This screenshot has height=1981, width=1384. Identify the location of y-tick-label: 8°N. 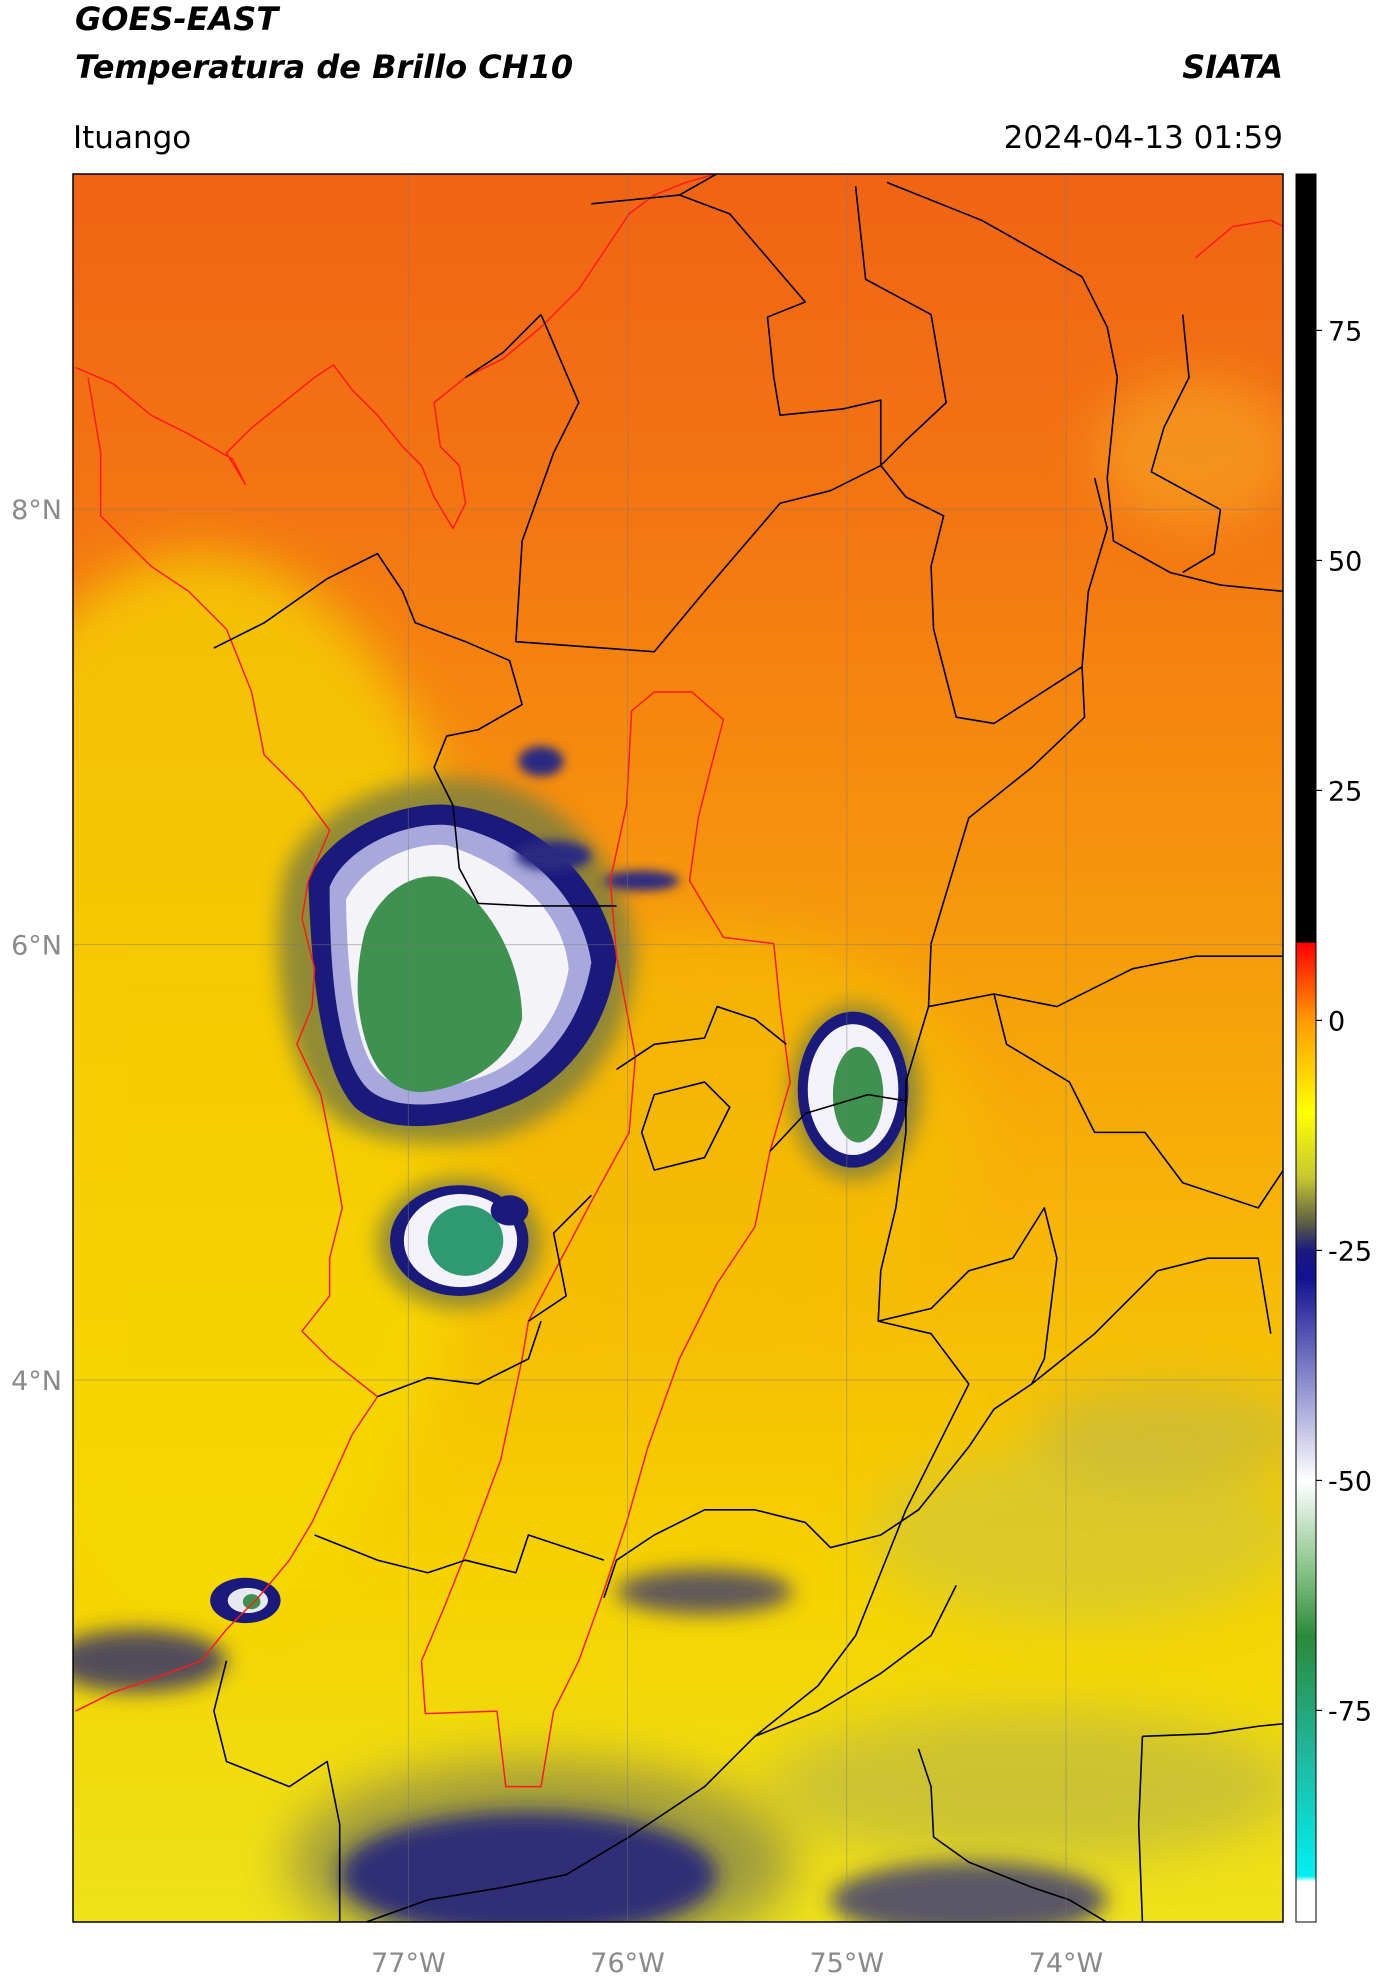
(36, 510).